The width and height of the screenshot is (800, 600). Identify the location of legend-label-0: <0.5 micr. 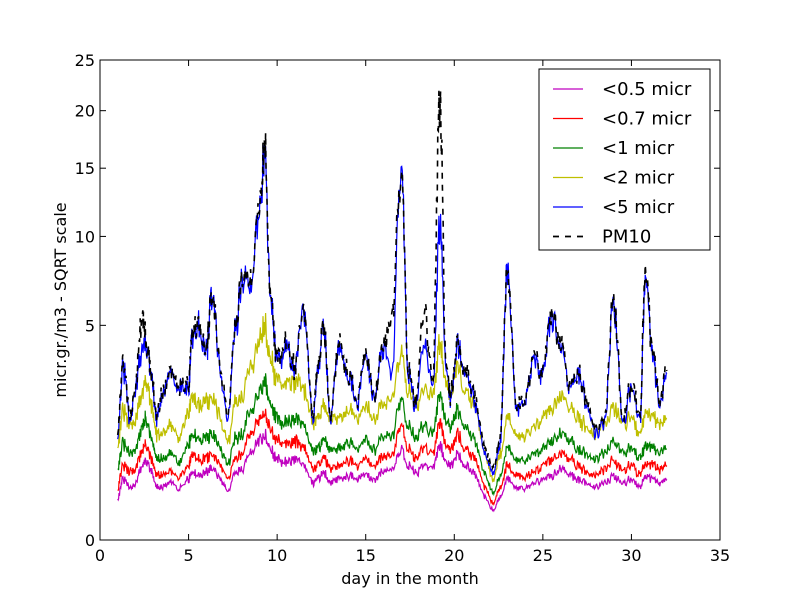
(647, 89).